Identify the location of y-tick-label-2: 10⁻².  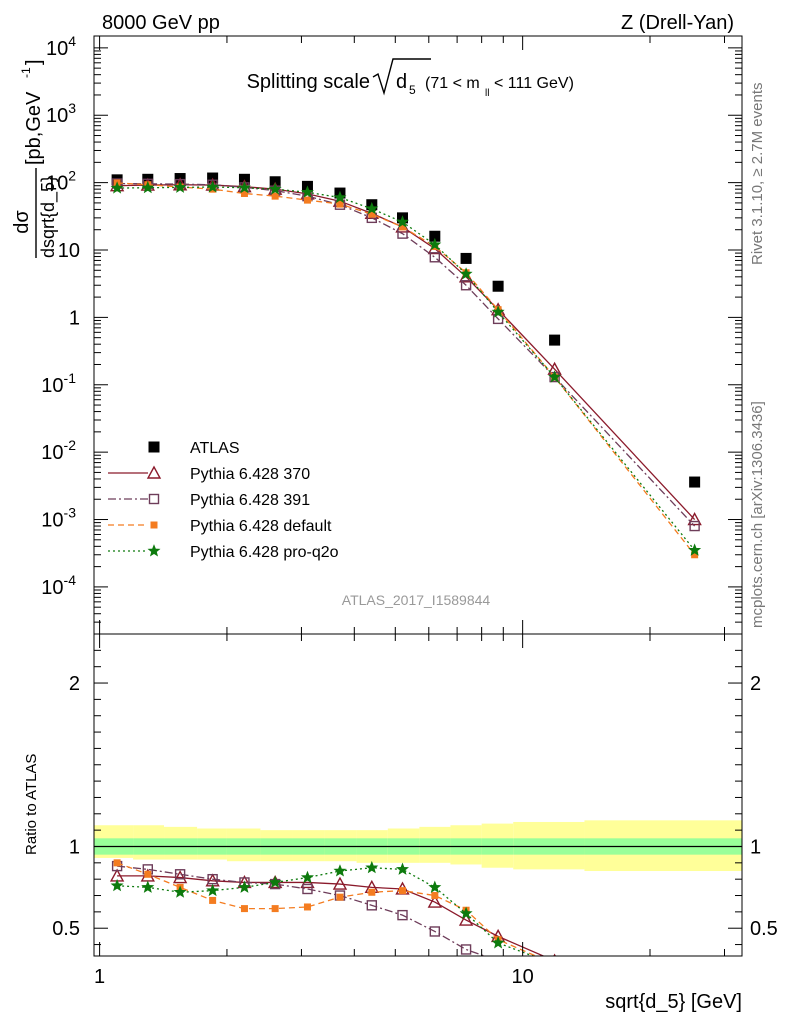
(58, 450).